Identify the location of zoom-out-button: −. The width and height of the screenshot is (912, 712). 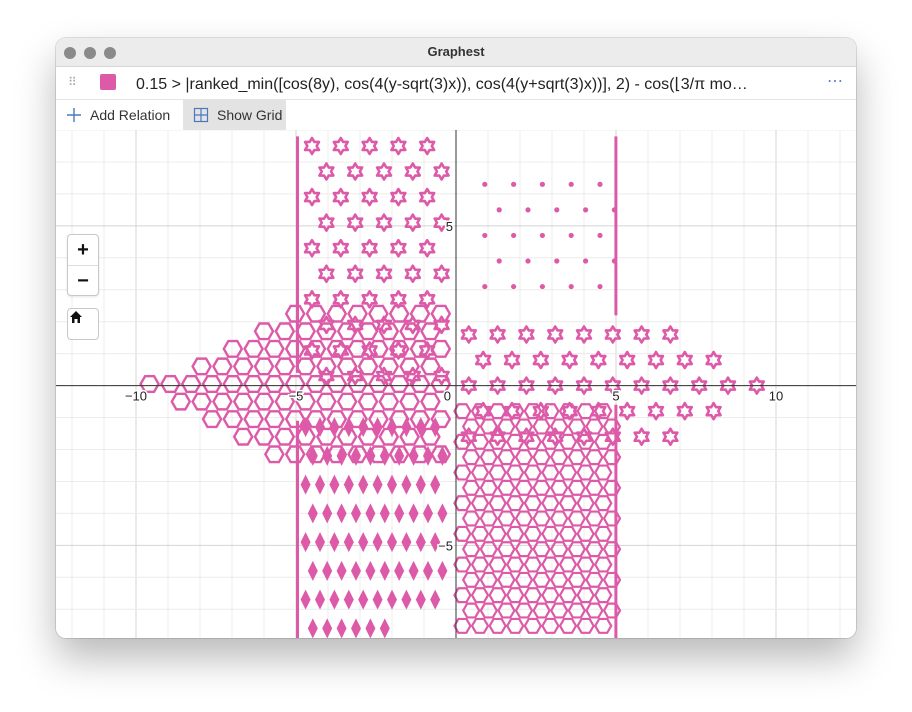
(83, 280).